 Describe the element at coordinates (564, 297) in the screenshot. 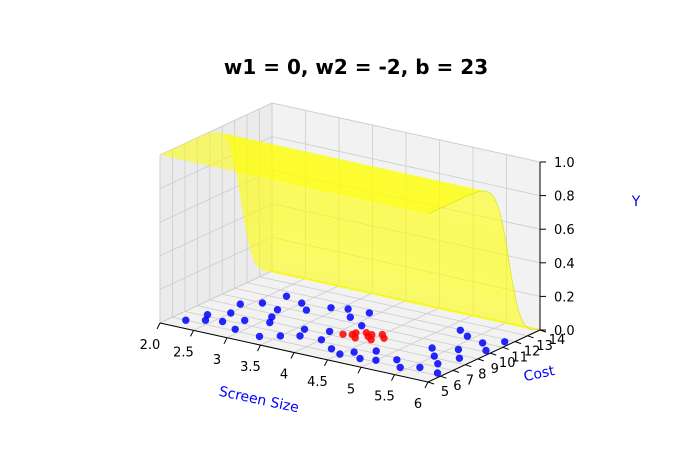

I see `z-tick-label: 0.2` at that location.